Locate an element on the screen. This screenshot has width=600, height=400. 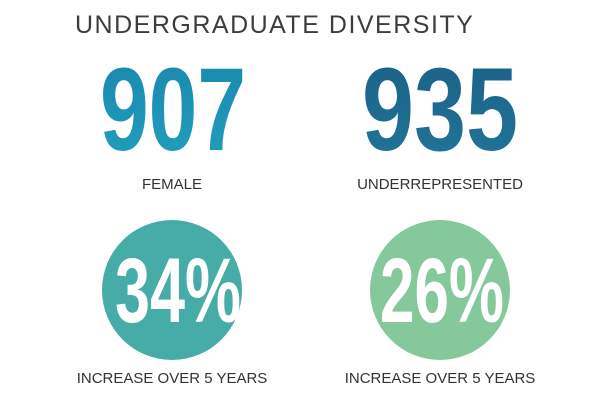
stat-value: 907 is located at coordinates (173, 110).